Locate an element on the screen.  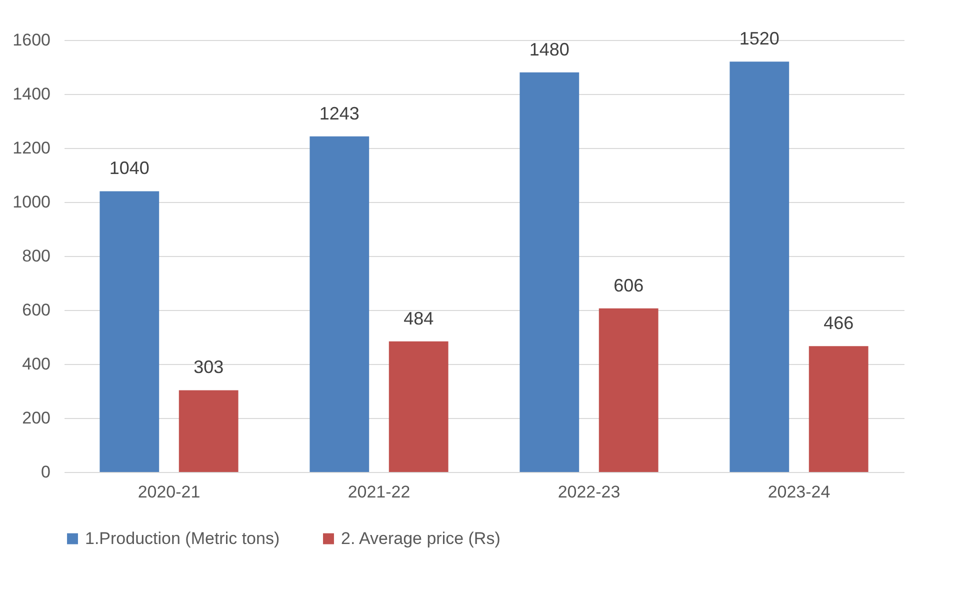
y-tick-label: 600 is located at coordinates (36, 310).